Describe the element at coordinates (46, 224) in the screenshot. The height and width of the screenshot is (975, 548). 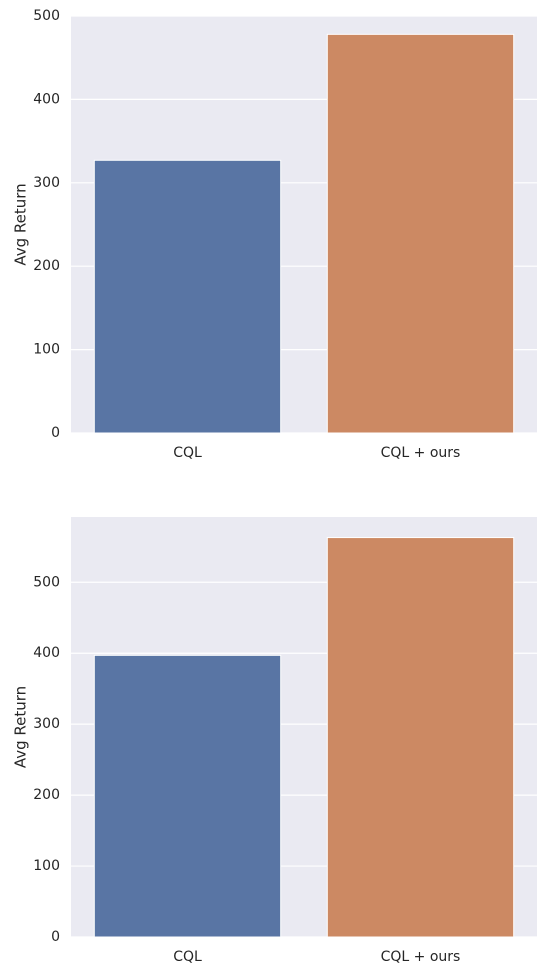
I see `y-tick-labels-1: 0 100 200 300 400 500` at that location.